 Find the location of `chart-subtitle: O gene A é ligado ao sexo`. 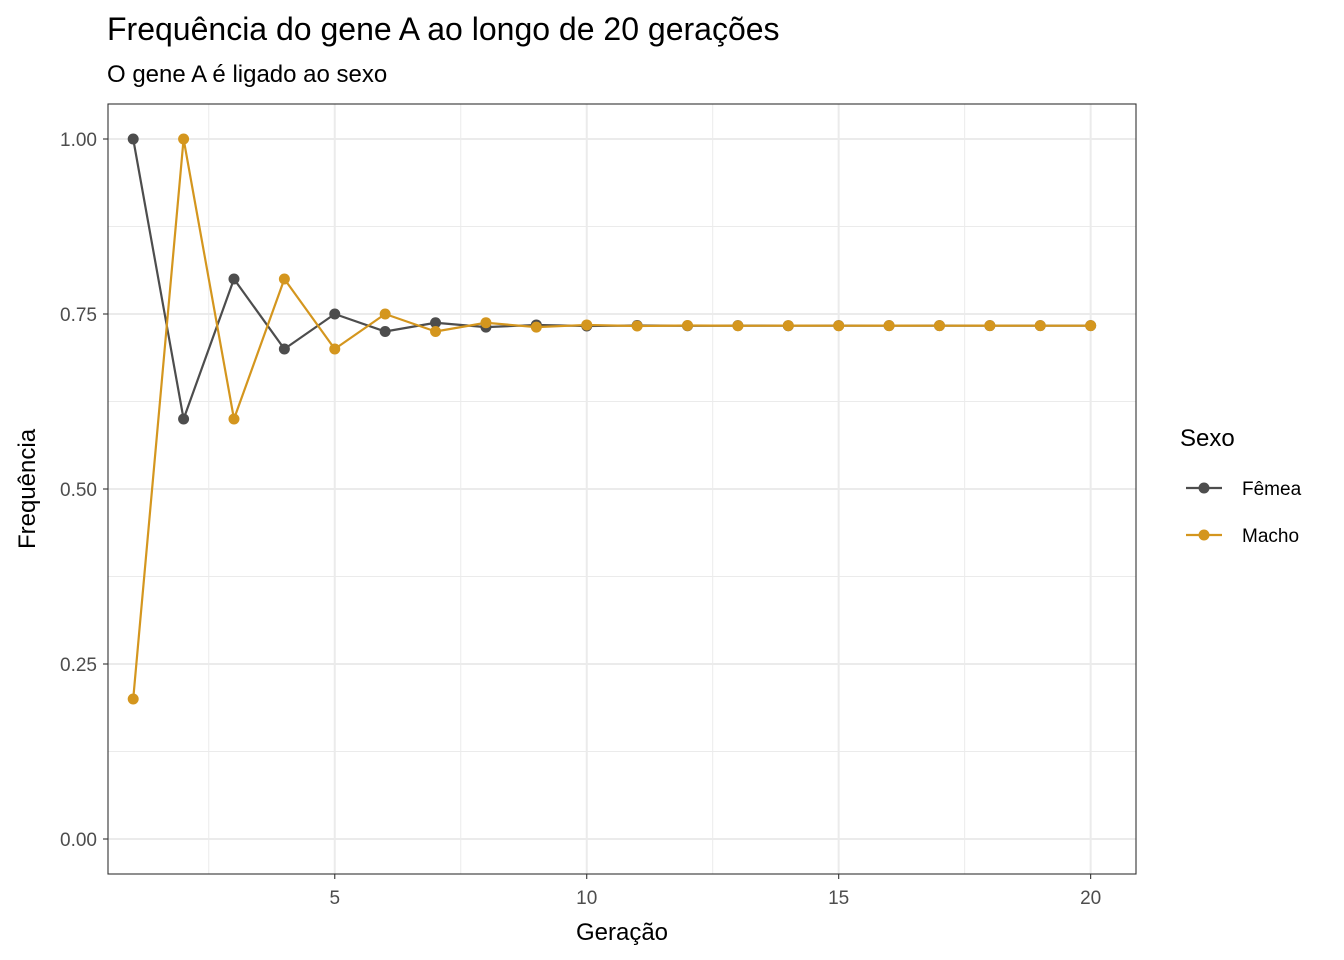

chart-subtitle: O gene A é ligado ao sexo is located at coordinates (247, 74).